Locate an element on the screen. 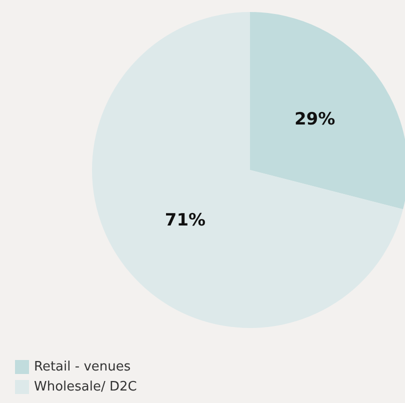 Image resolution: width=405 pixels, height=403 pixels. legend-label: Retail - venues is located at coordinates (82, 367).